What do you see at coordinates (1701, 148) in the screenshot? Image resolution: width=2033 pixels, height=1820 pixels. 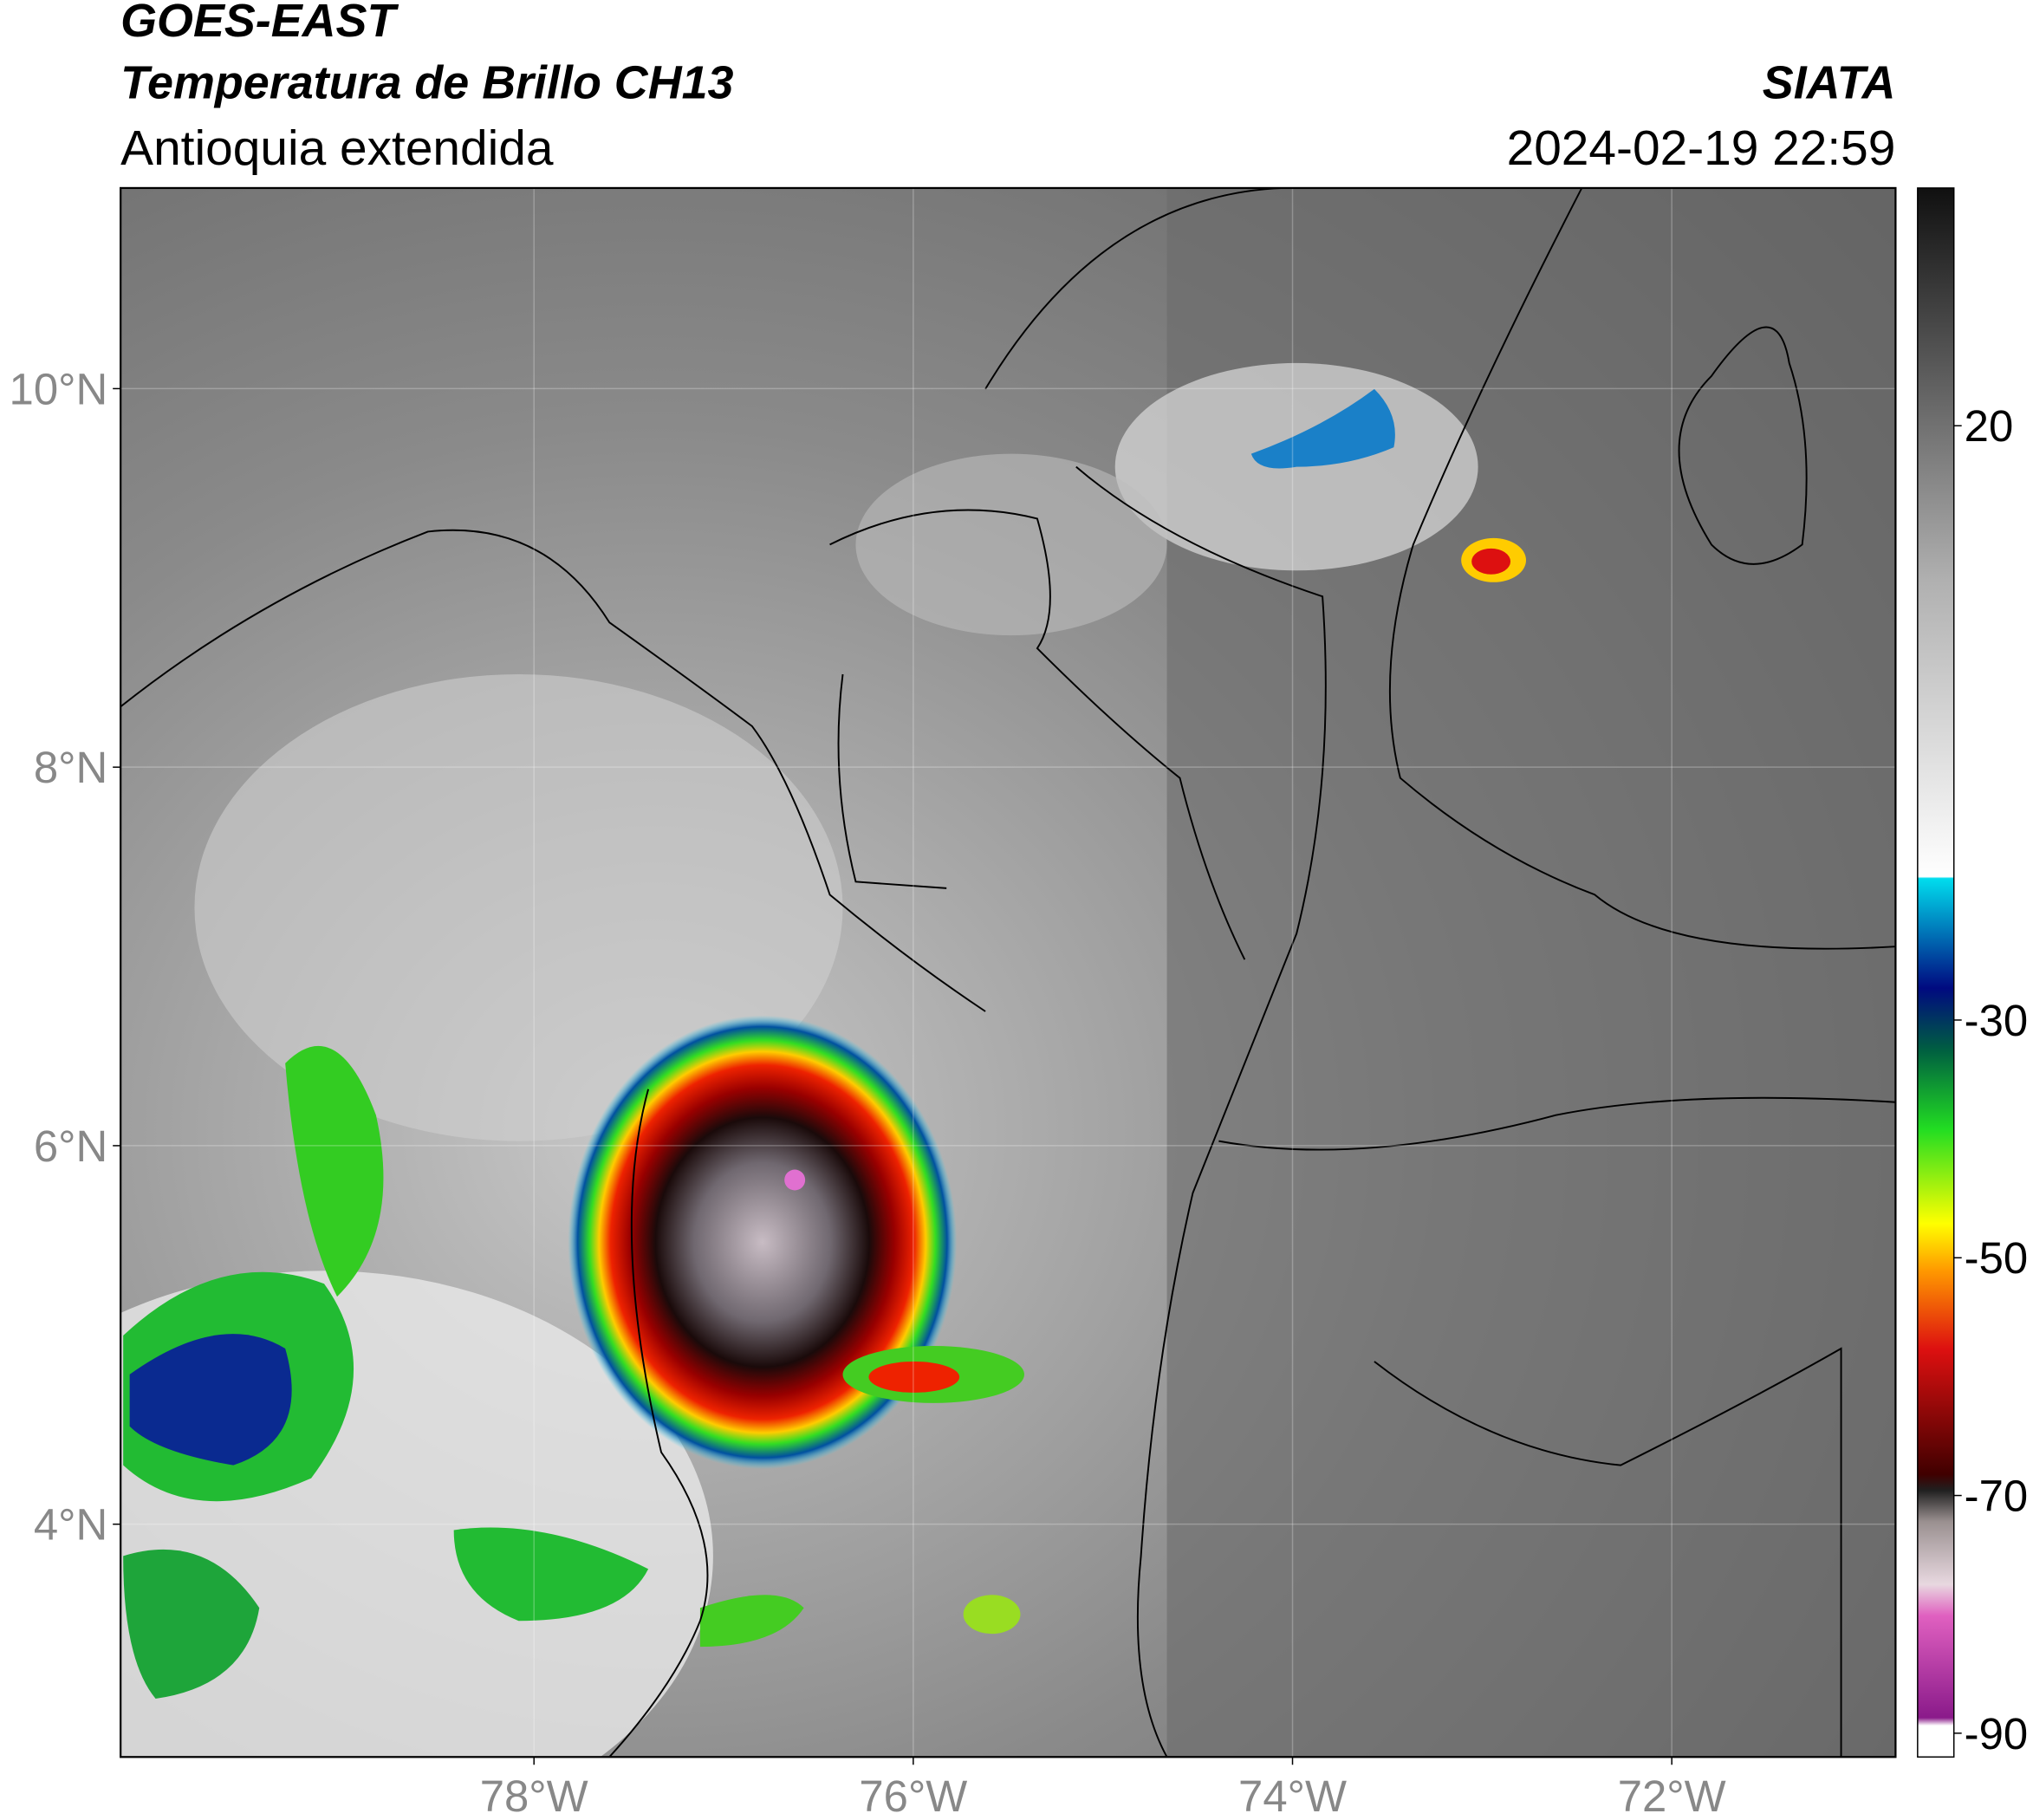 I see `datetime: 2024-02-19 22:59` at bounding box center [1701, 148].